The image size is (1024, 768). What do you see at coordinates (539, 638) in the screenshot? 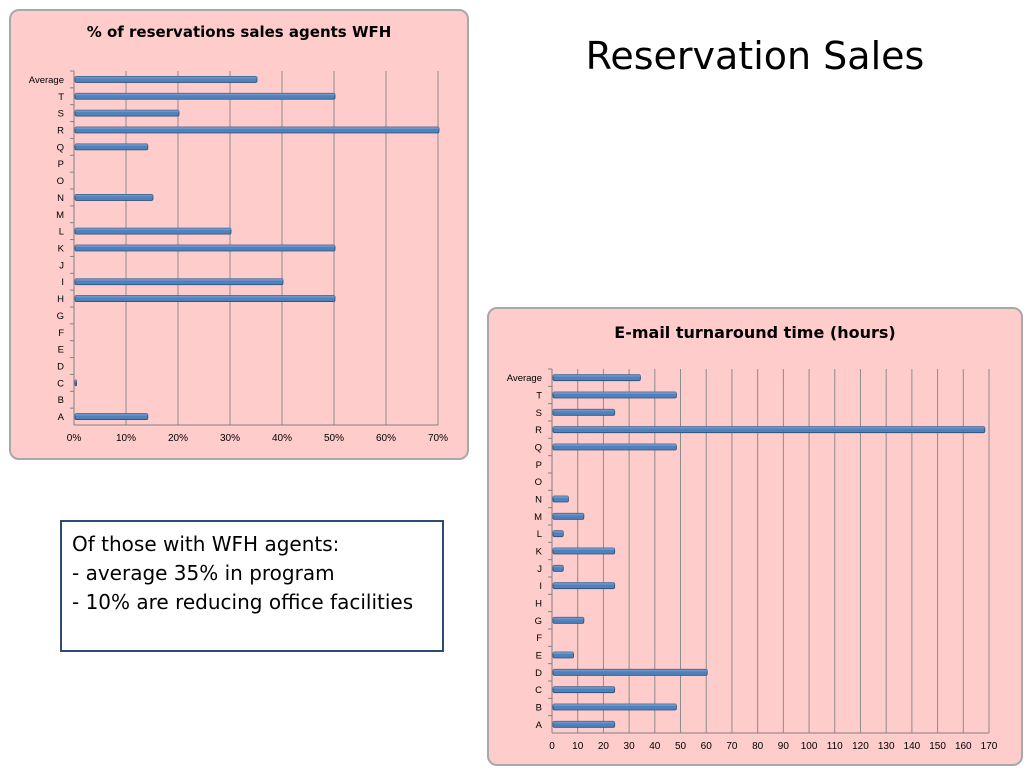
I see `email-category-label: F` at bounding box center [539, 638].